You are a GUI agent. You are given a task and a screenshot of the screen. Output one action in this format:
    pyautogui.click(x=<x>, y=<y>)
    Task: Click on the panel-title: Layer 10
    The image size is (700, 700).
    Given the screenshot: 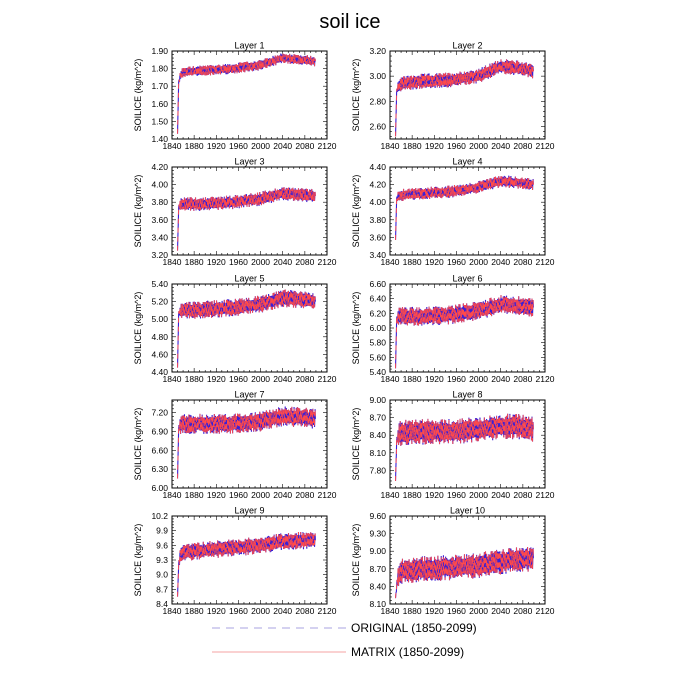 What is the action you would take?
    pyautogui.click(x=467, y=511)
    